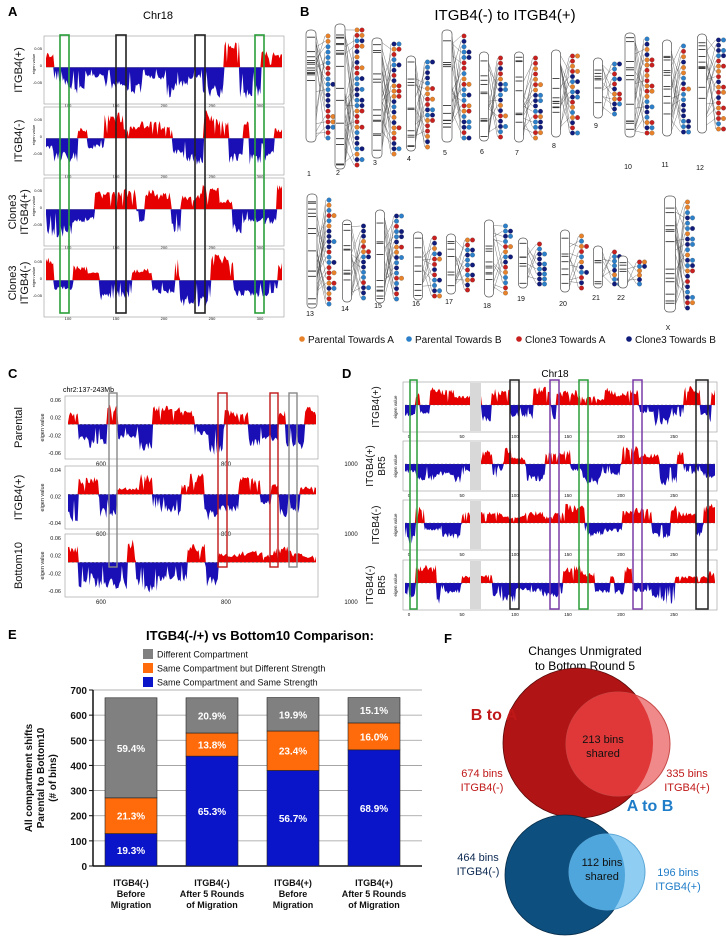 The width and height of the screenshot is (726, 951). I want to click on panel-d-row-label: ITGB4(-), so click(376, 525).